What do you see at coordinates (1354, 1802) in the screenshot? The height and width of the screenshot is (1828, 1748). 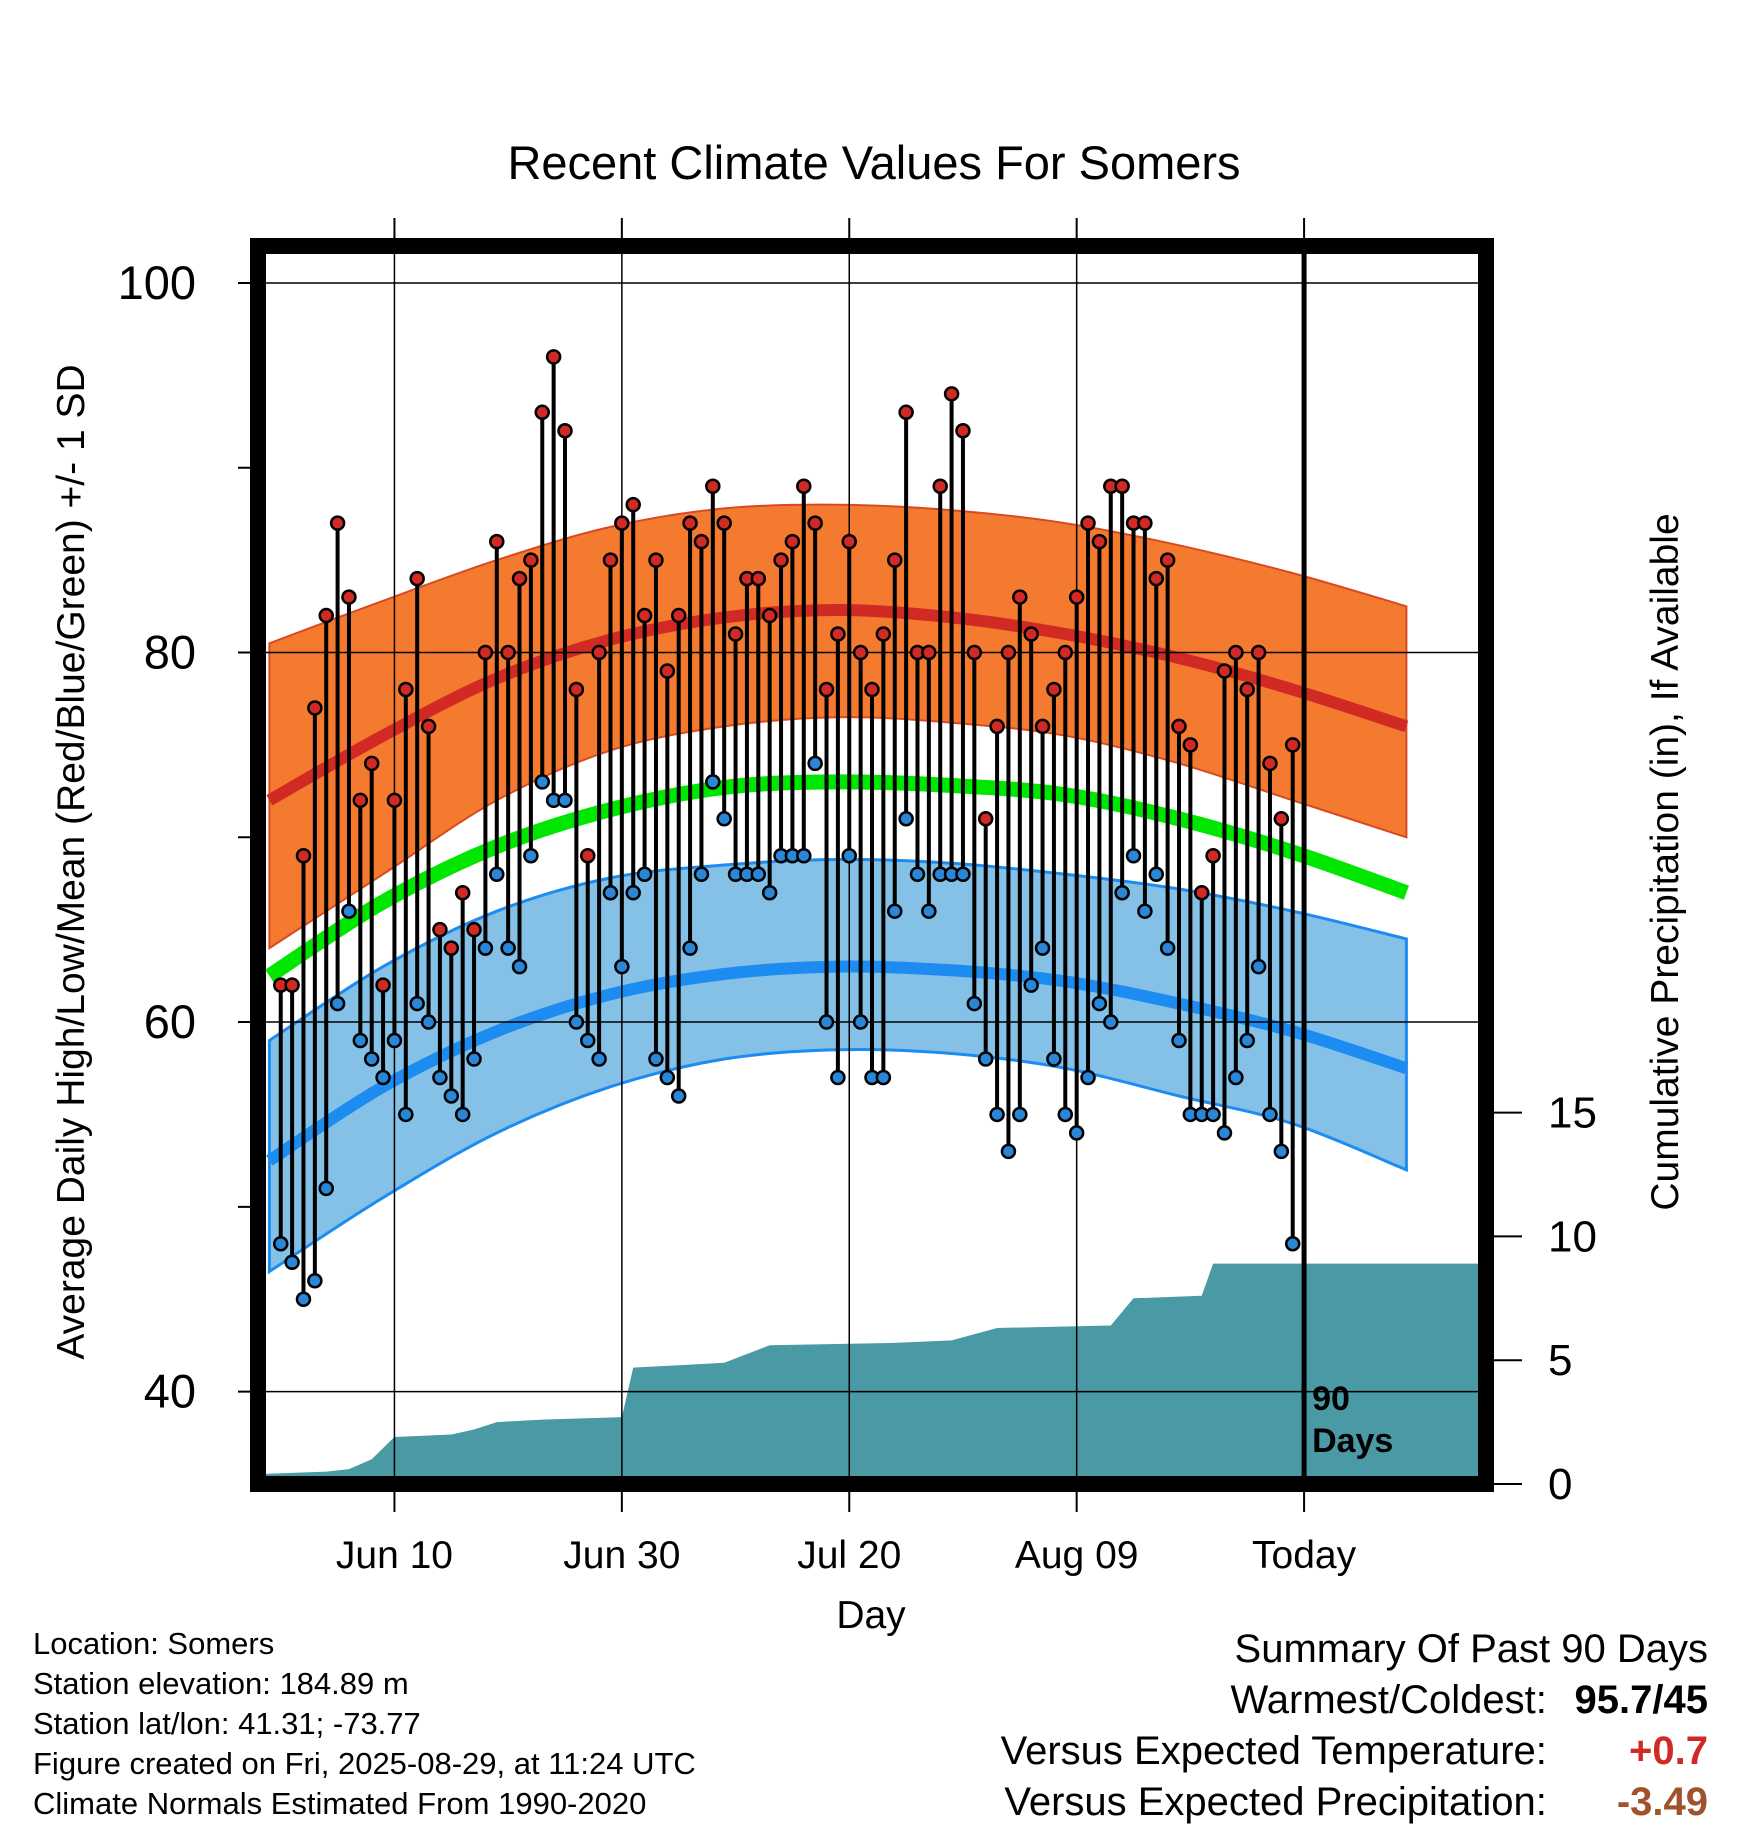 I see `summary-precipitation: Versus Expected Precipitation: -3.49` at bounding box center [1354, 1802].